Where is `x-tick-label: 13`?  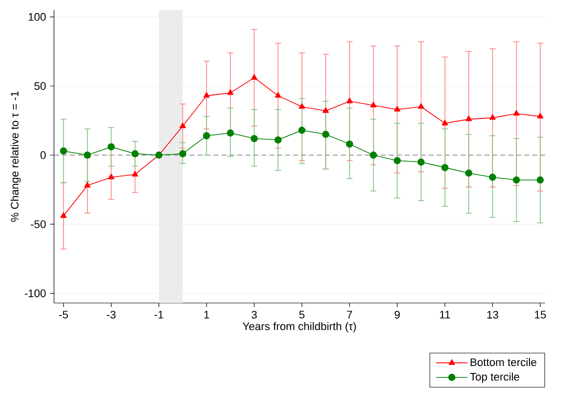 x-tick-label: 13 is located at coordinates (492, 314).